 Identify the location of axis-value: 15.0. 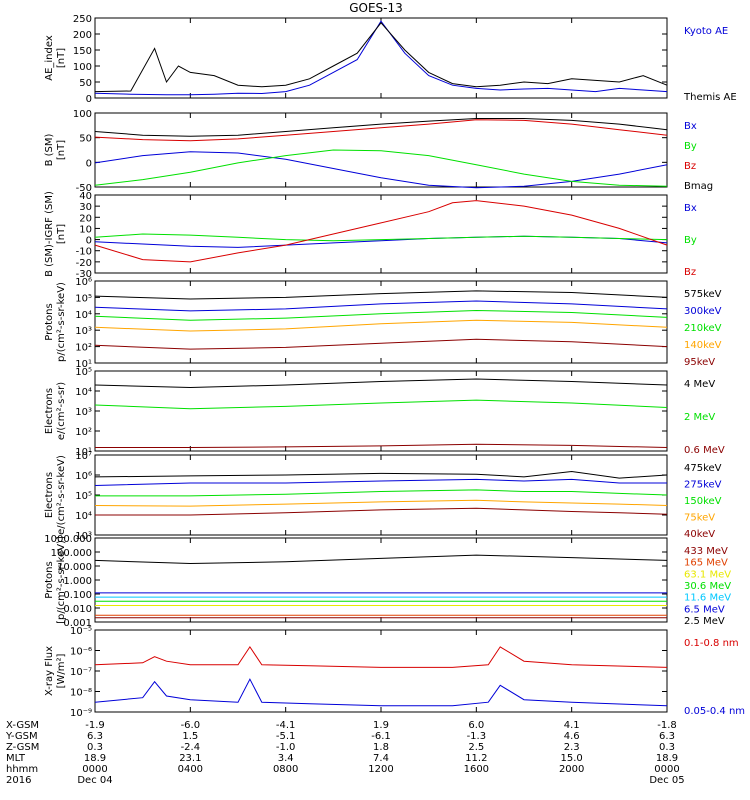
(572, 758).